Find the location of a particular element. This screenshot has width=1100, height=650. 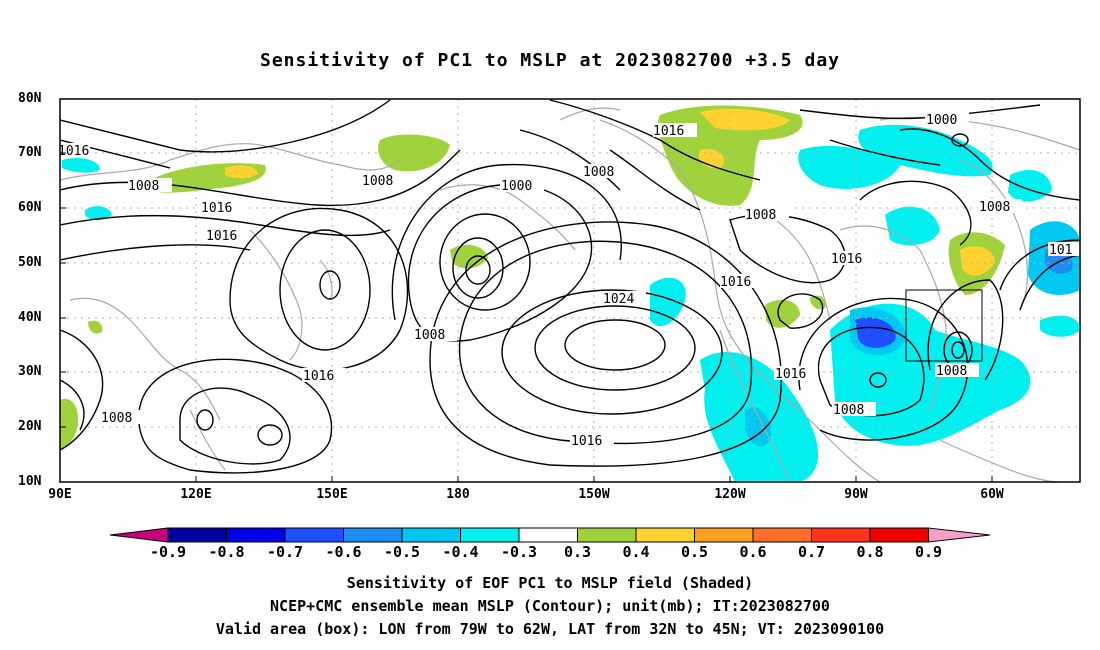

colorbar-label: -0.4 is located at coordinates (460, 552).